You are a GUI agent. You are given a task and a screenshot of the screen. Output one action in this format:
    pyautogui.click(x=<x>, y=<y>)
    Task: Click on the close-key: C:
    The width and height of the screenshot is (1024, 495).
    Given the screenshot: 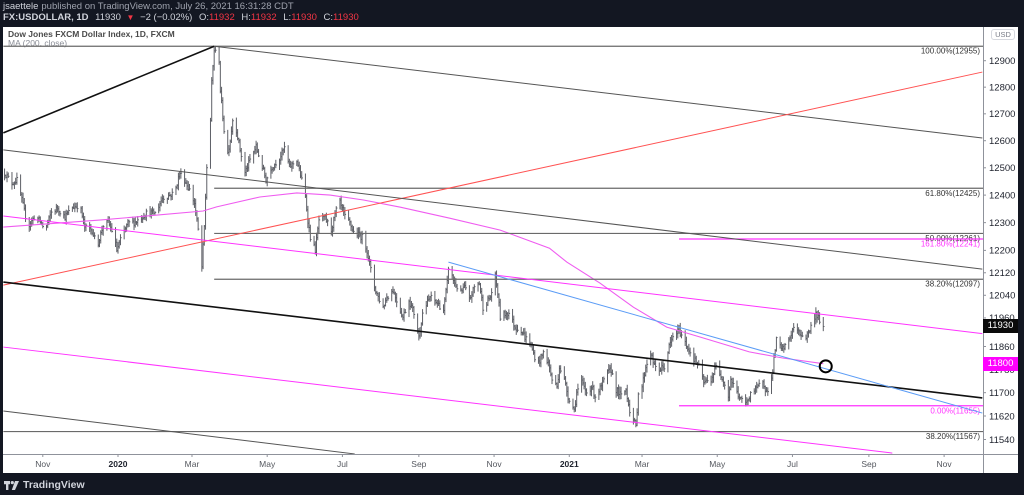 What is the action you would take?
    pyautogui.click(x=328, y=17)
    